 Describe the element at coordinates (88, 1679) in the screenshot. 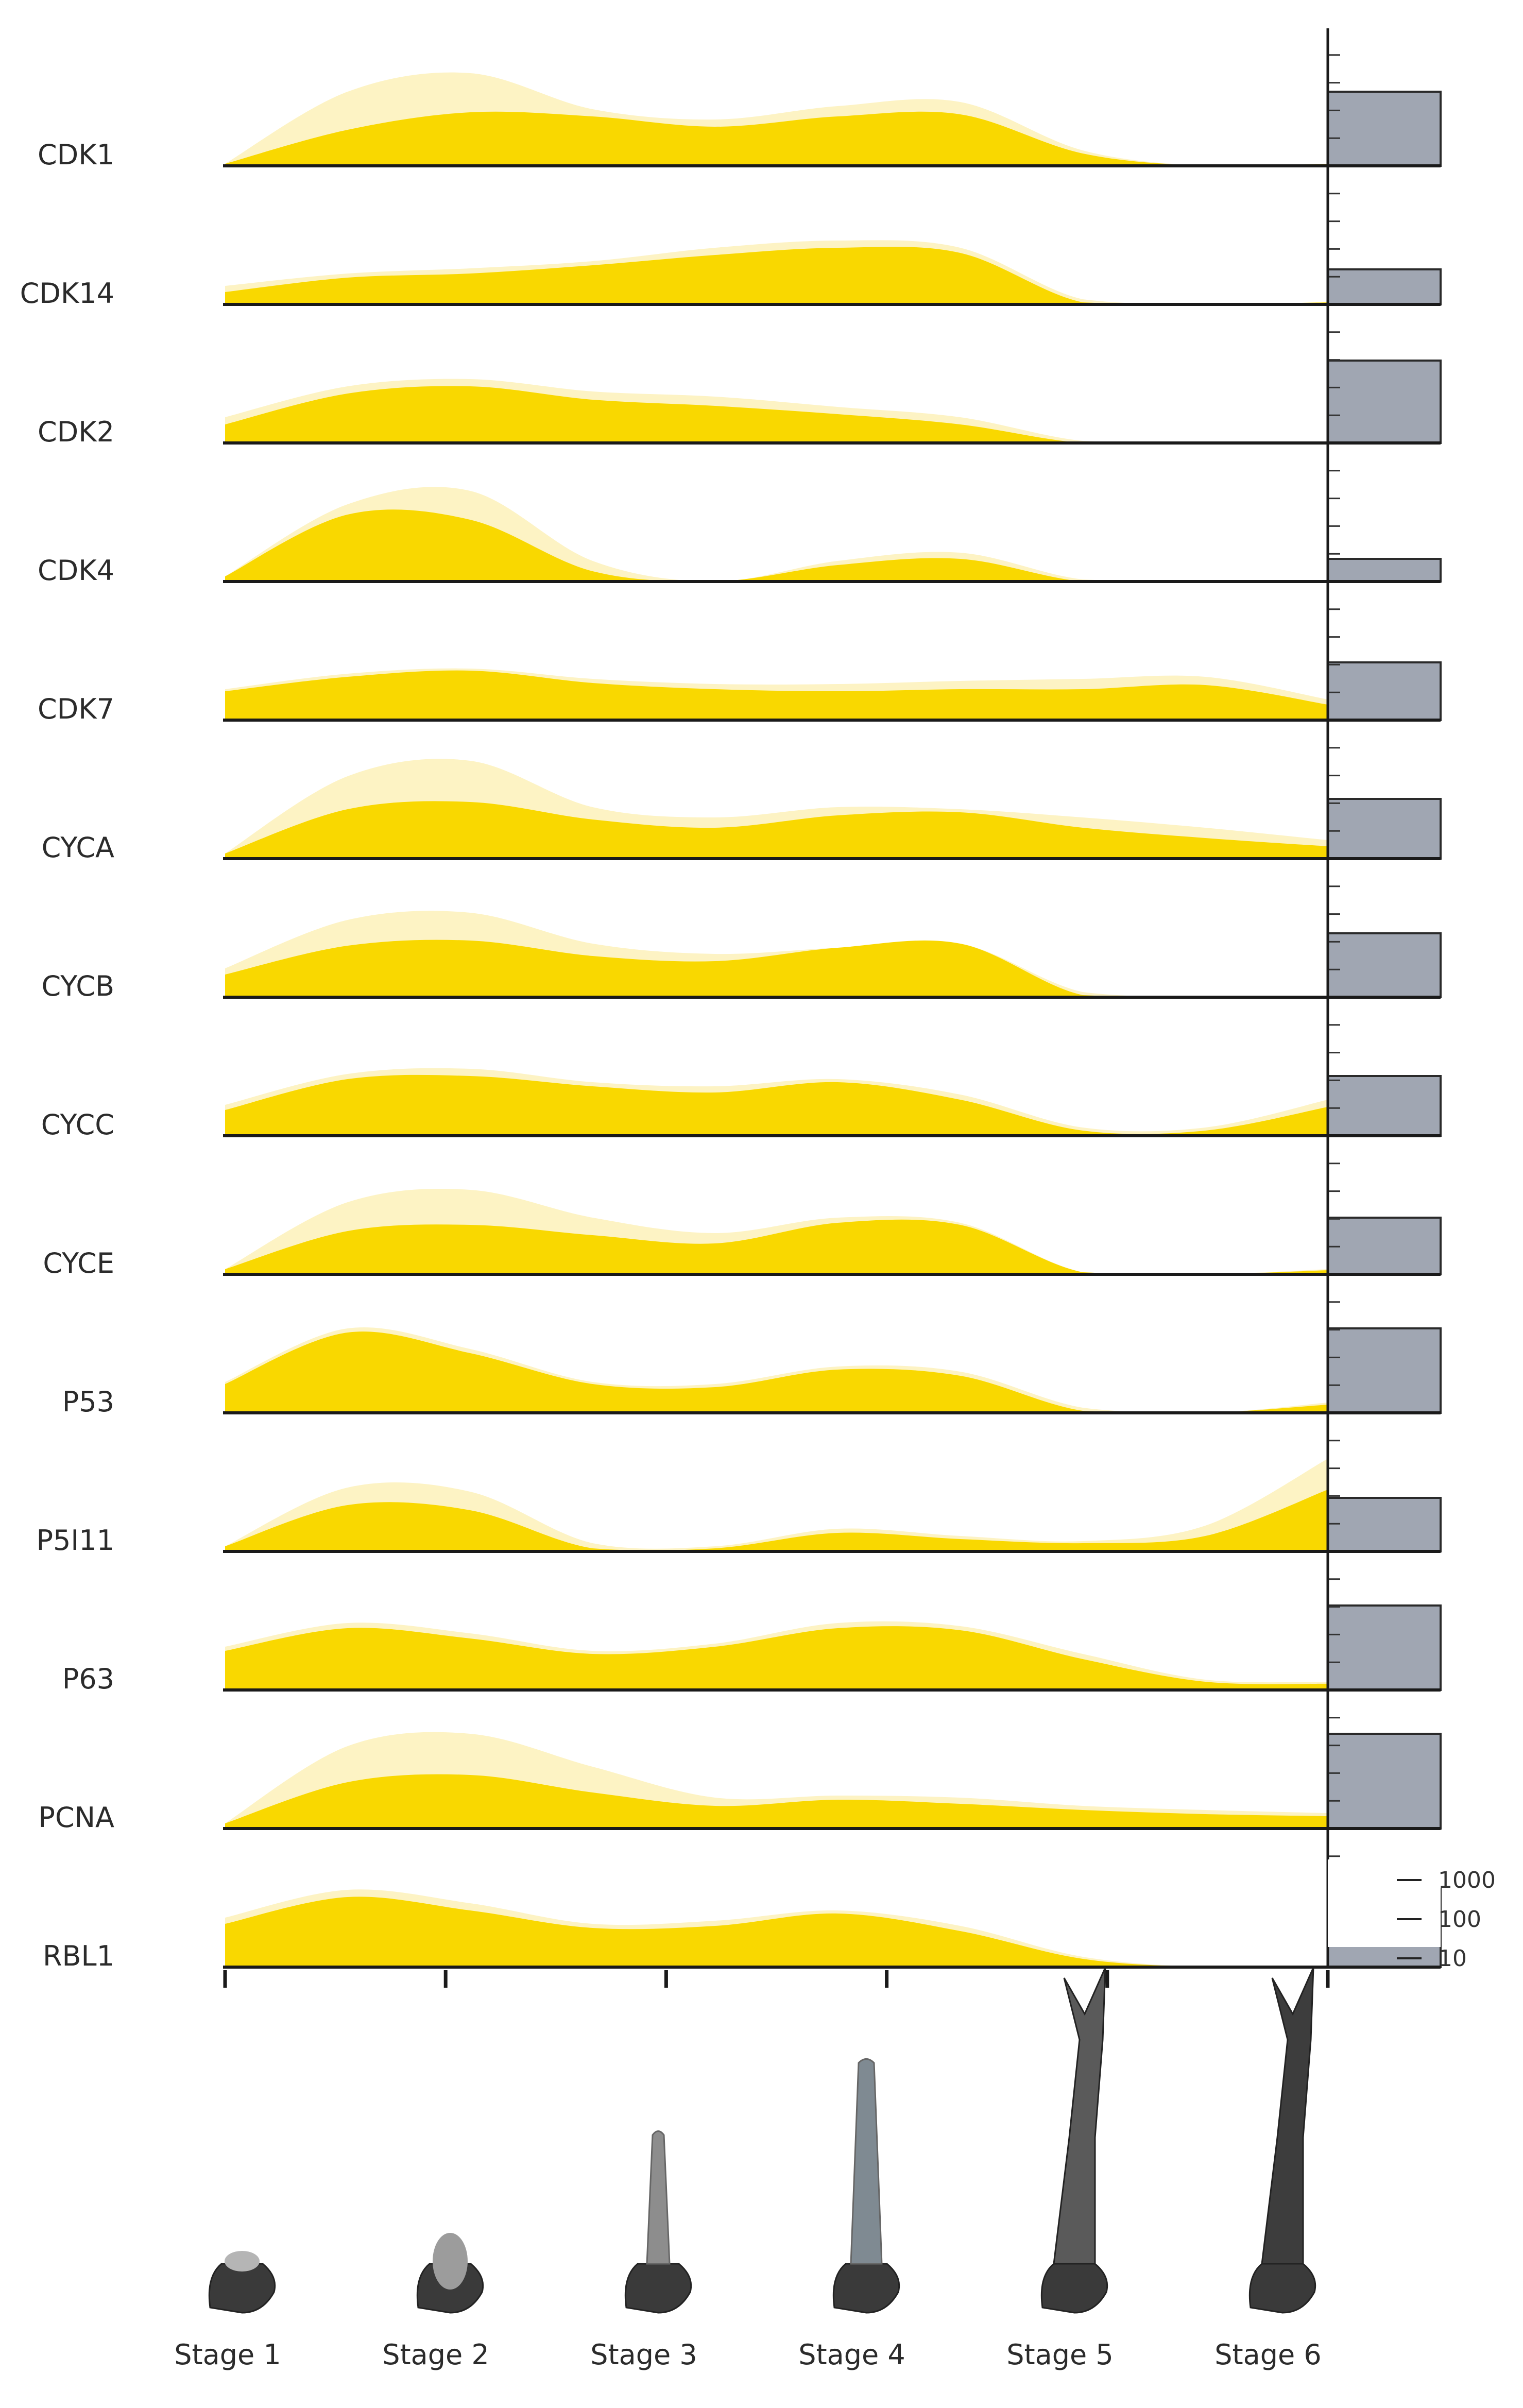

I see `gene-label: P63` at that location.